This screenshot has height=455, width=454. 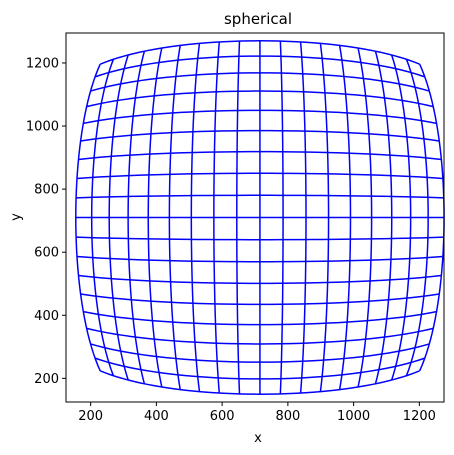 What do you see at coordinates (16, 217) in the screenshot?
I see `y-axis-label: y` at bounding box center [16, 217].